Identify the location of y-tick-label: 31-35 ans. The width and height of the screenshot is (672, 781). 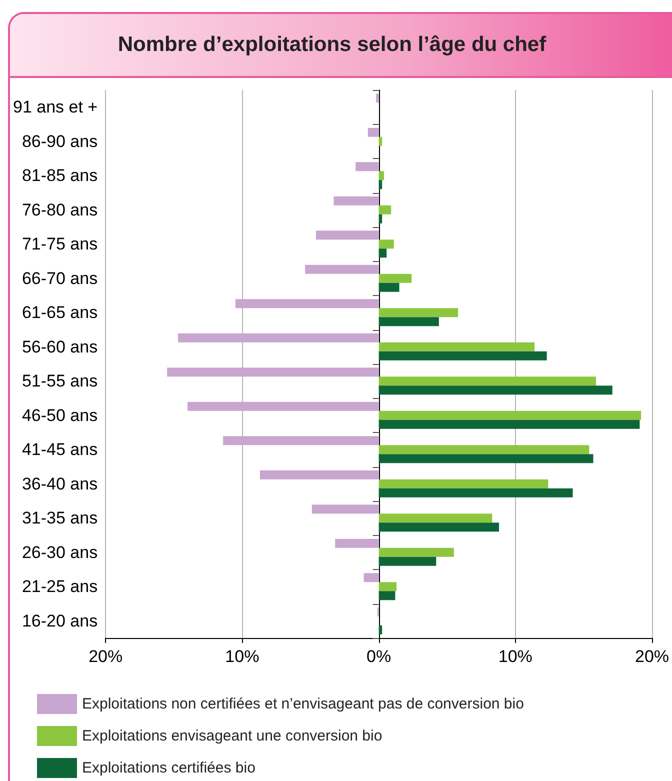
(60, 518).